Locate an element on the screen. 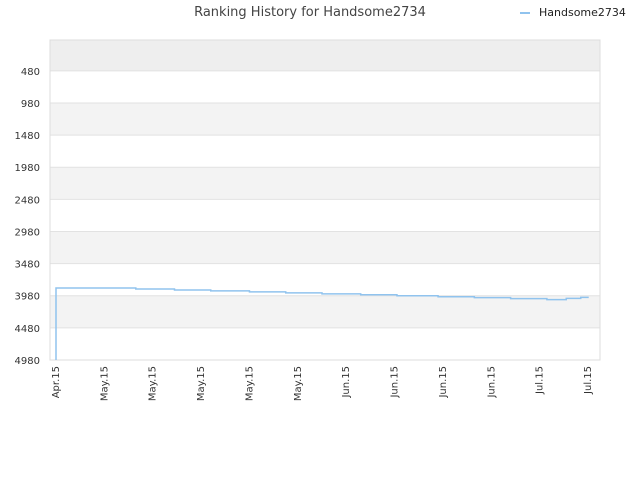 The height and width of the screenshot is (480, 640). chart-title: Ranking History for Handsome2734 is located at coordinates (310, 12).